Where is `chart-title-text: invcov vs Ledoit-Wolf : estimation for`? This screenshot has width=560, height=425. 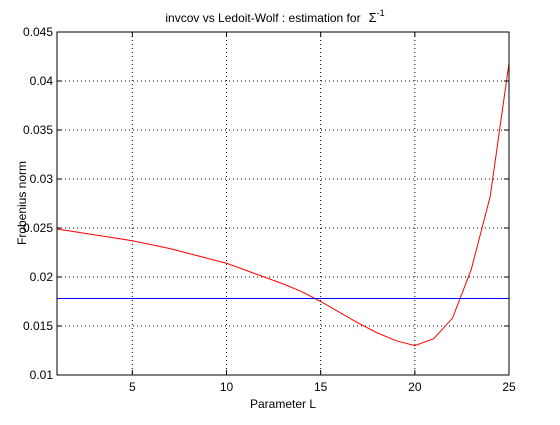 chart-title-text: invcov vs Ledoit-Wolf : estimation for is located at coordinates (262, 18).